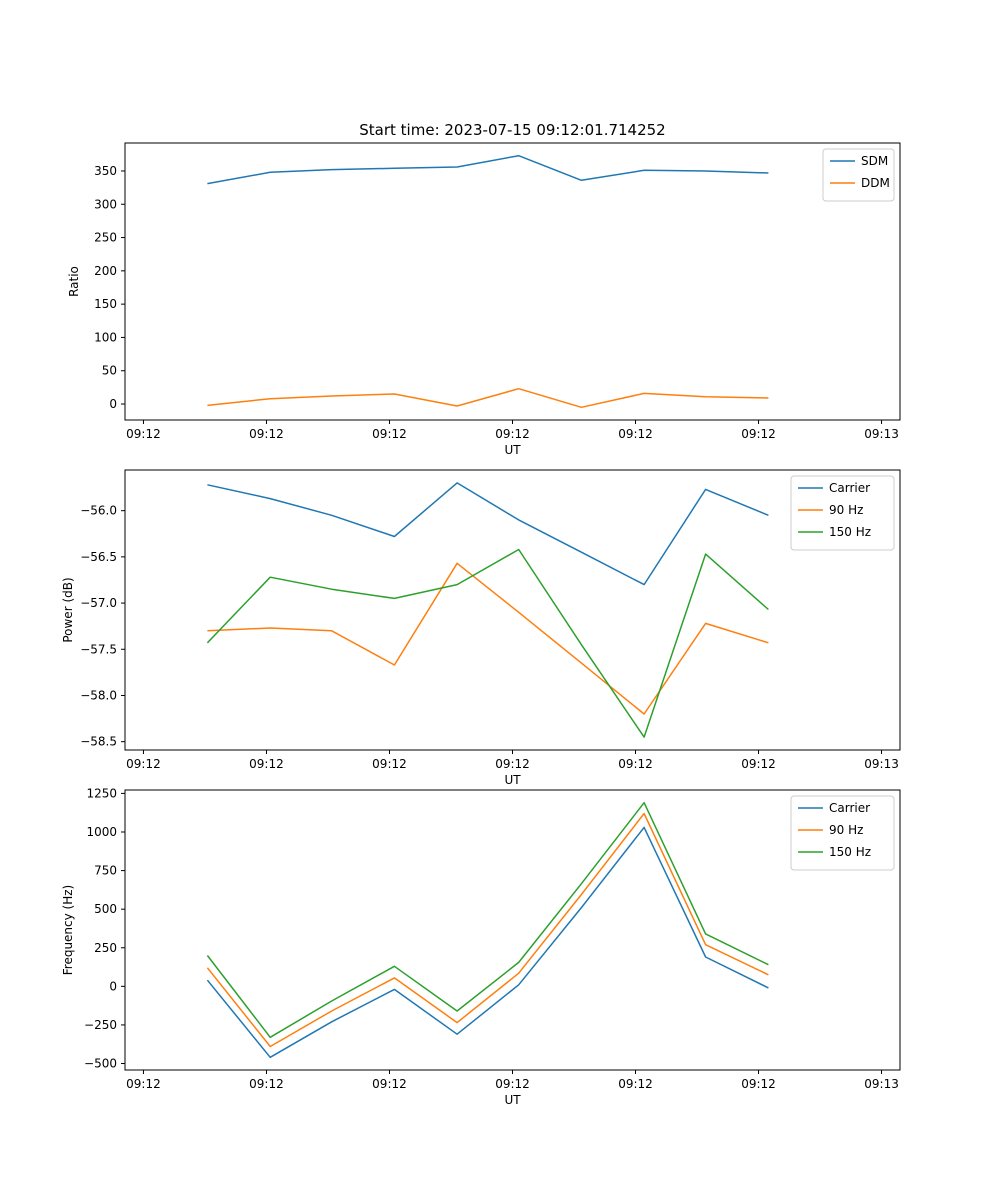 The image size is (1000, 1200). I want to click on y-tick-label: 200, so click(105, 271).